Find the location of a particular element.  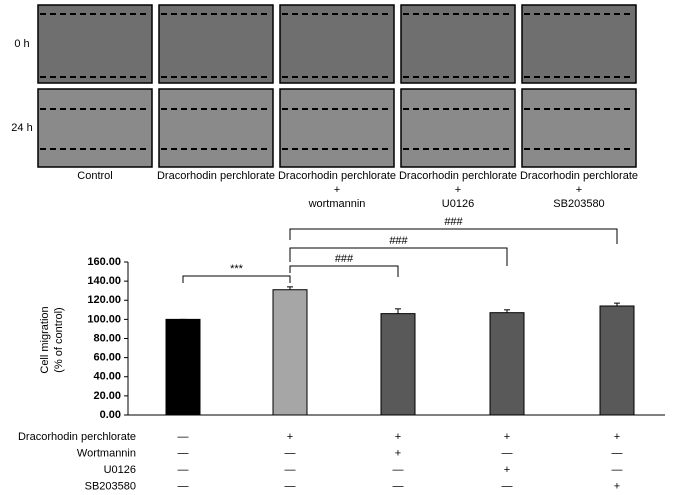

y-tick-label: 140.00 is located at coordinates (104, 281).